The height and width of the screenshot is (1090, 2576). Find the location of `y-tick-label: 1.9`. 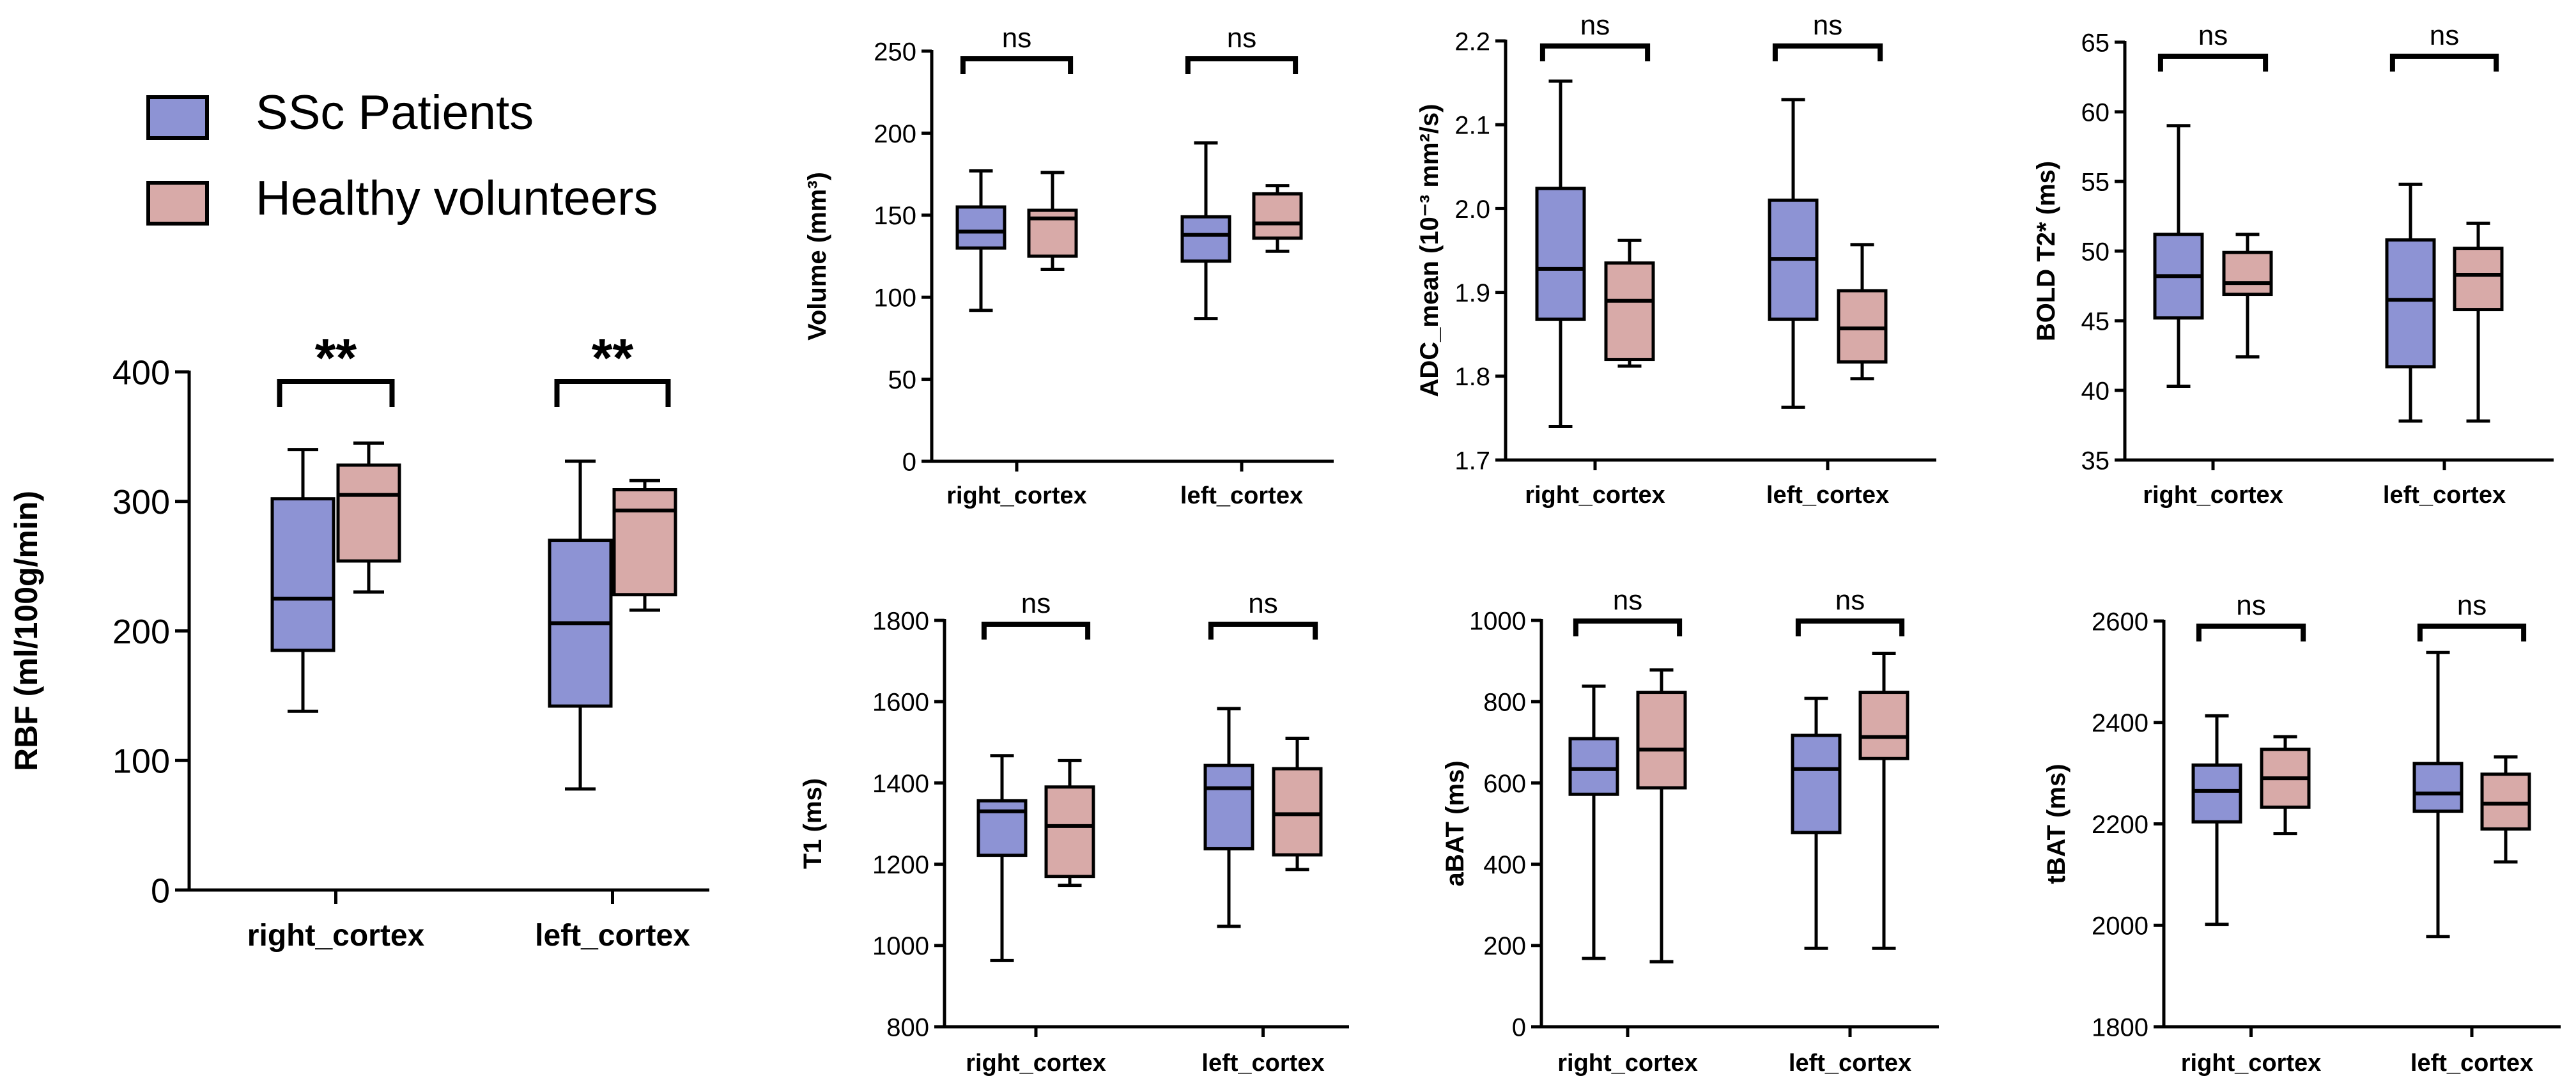

y-tick-label: 1.9 is located at coordinates (1472, 293).